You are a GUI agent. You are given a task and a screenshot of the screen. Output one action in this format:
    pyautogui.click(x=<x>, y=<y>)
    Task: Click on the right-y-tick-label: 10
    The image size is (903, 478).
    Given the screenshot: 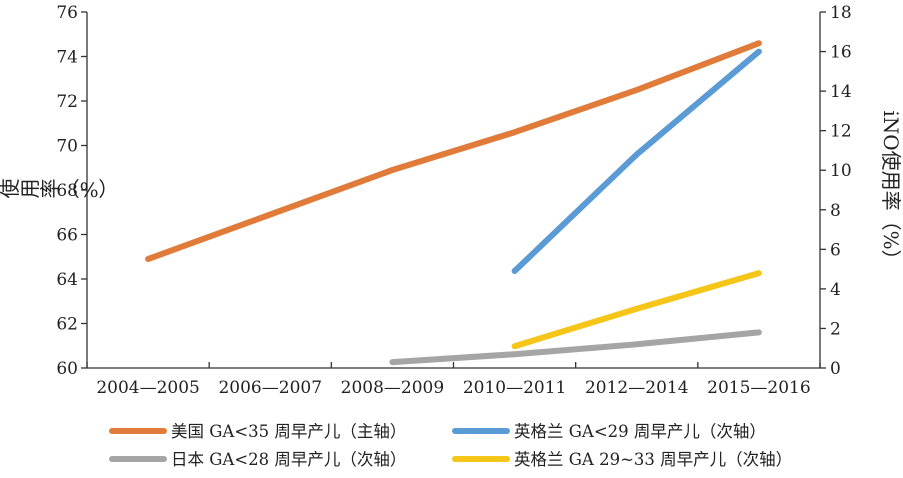 What is the action you would take?
    pyautogui.click(x=841, y=171)
    